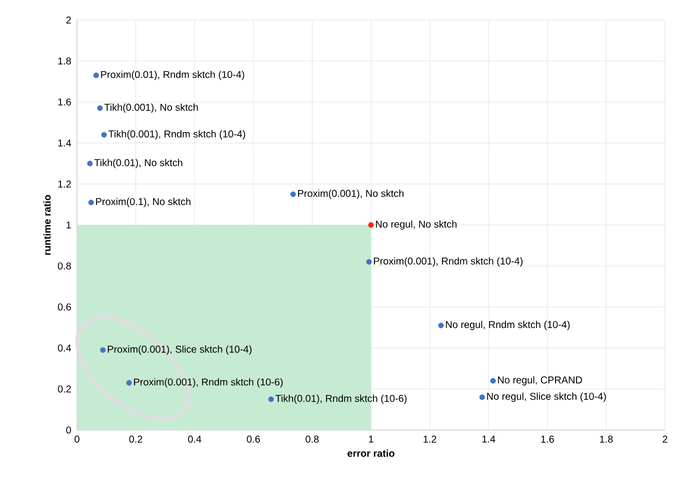 This screenshot has height=490, width=674. What do you see at coordinates (430, 439) in the screenshot?
I see `x-tick-label: 1.2` at bounding box center [430, 439].